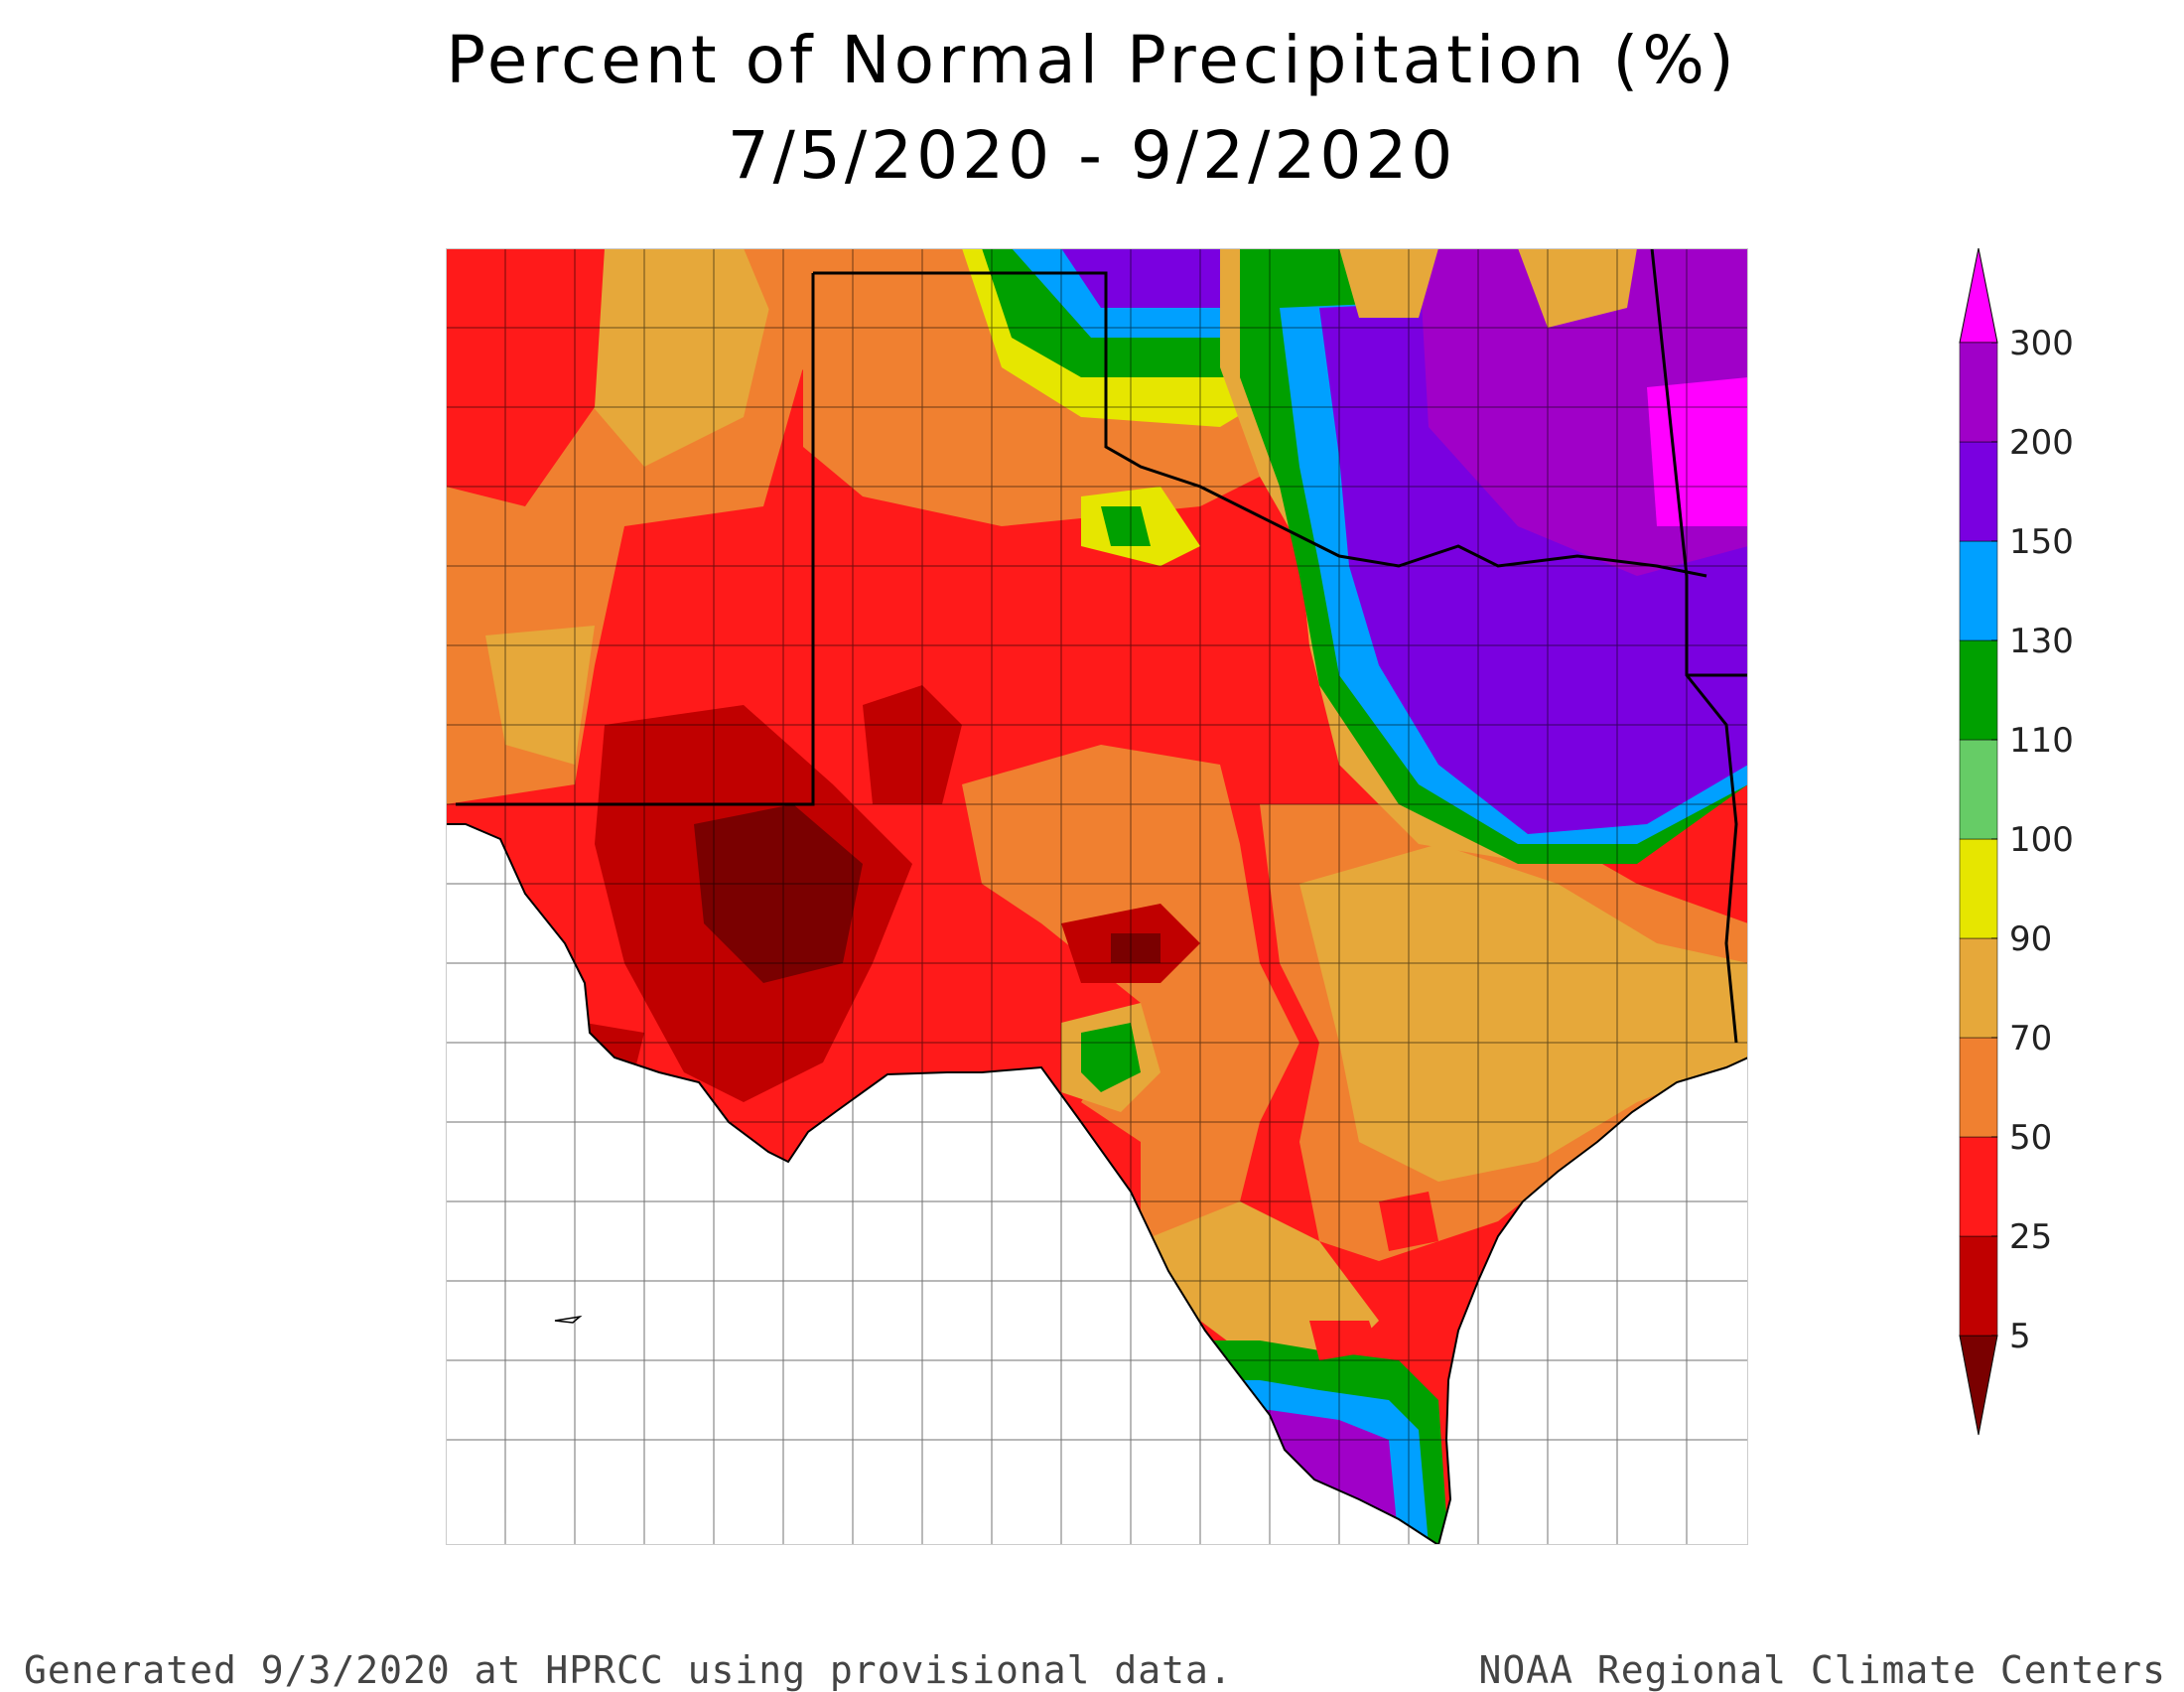 Image resolution: width=2184 pixels, height=1692 pixels. I want to click on legend-tick-label: 150, so click(2041, 542).